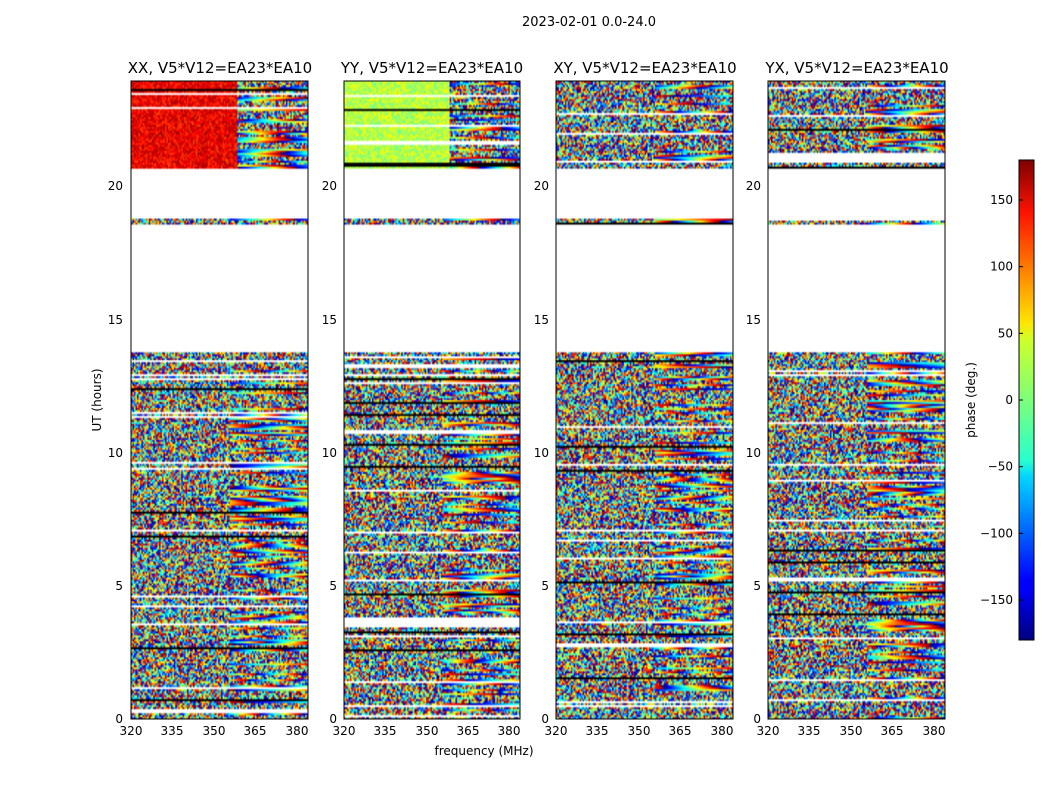  I want to click on panel-yx-xtick-380: 380, so click(934, 731).